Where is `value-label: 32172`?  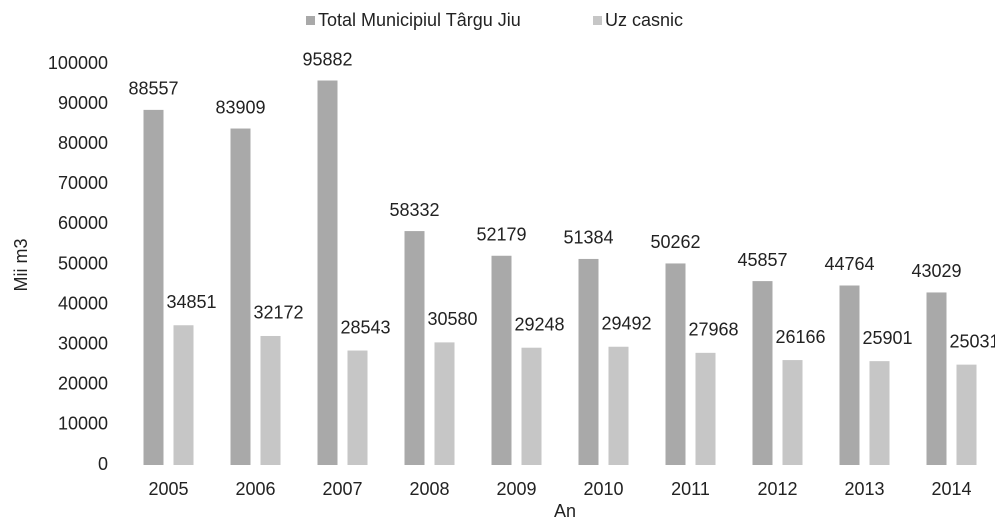
value-label: 32172 is located at coordinates (278, 313).